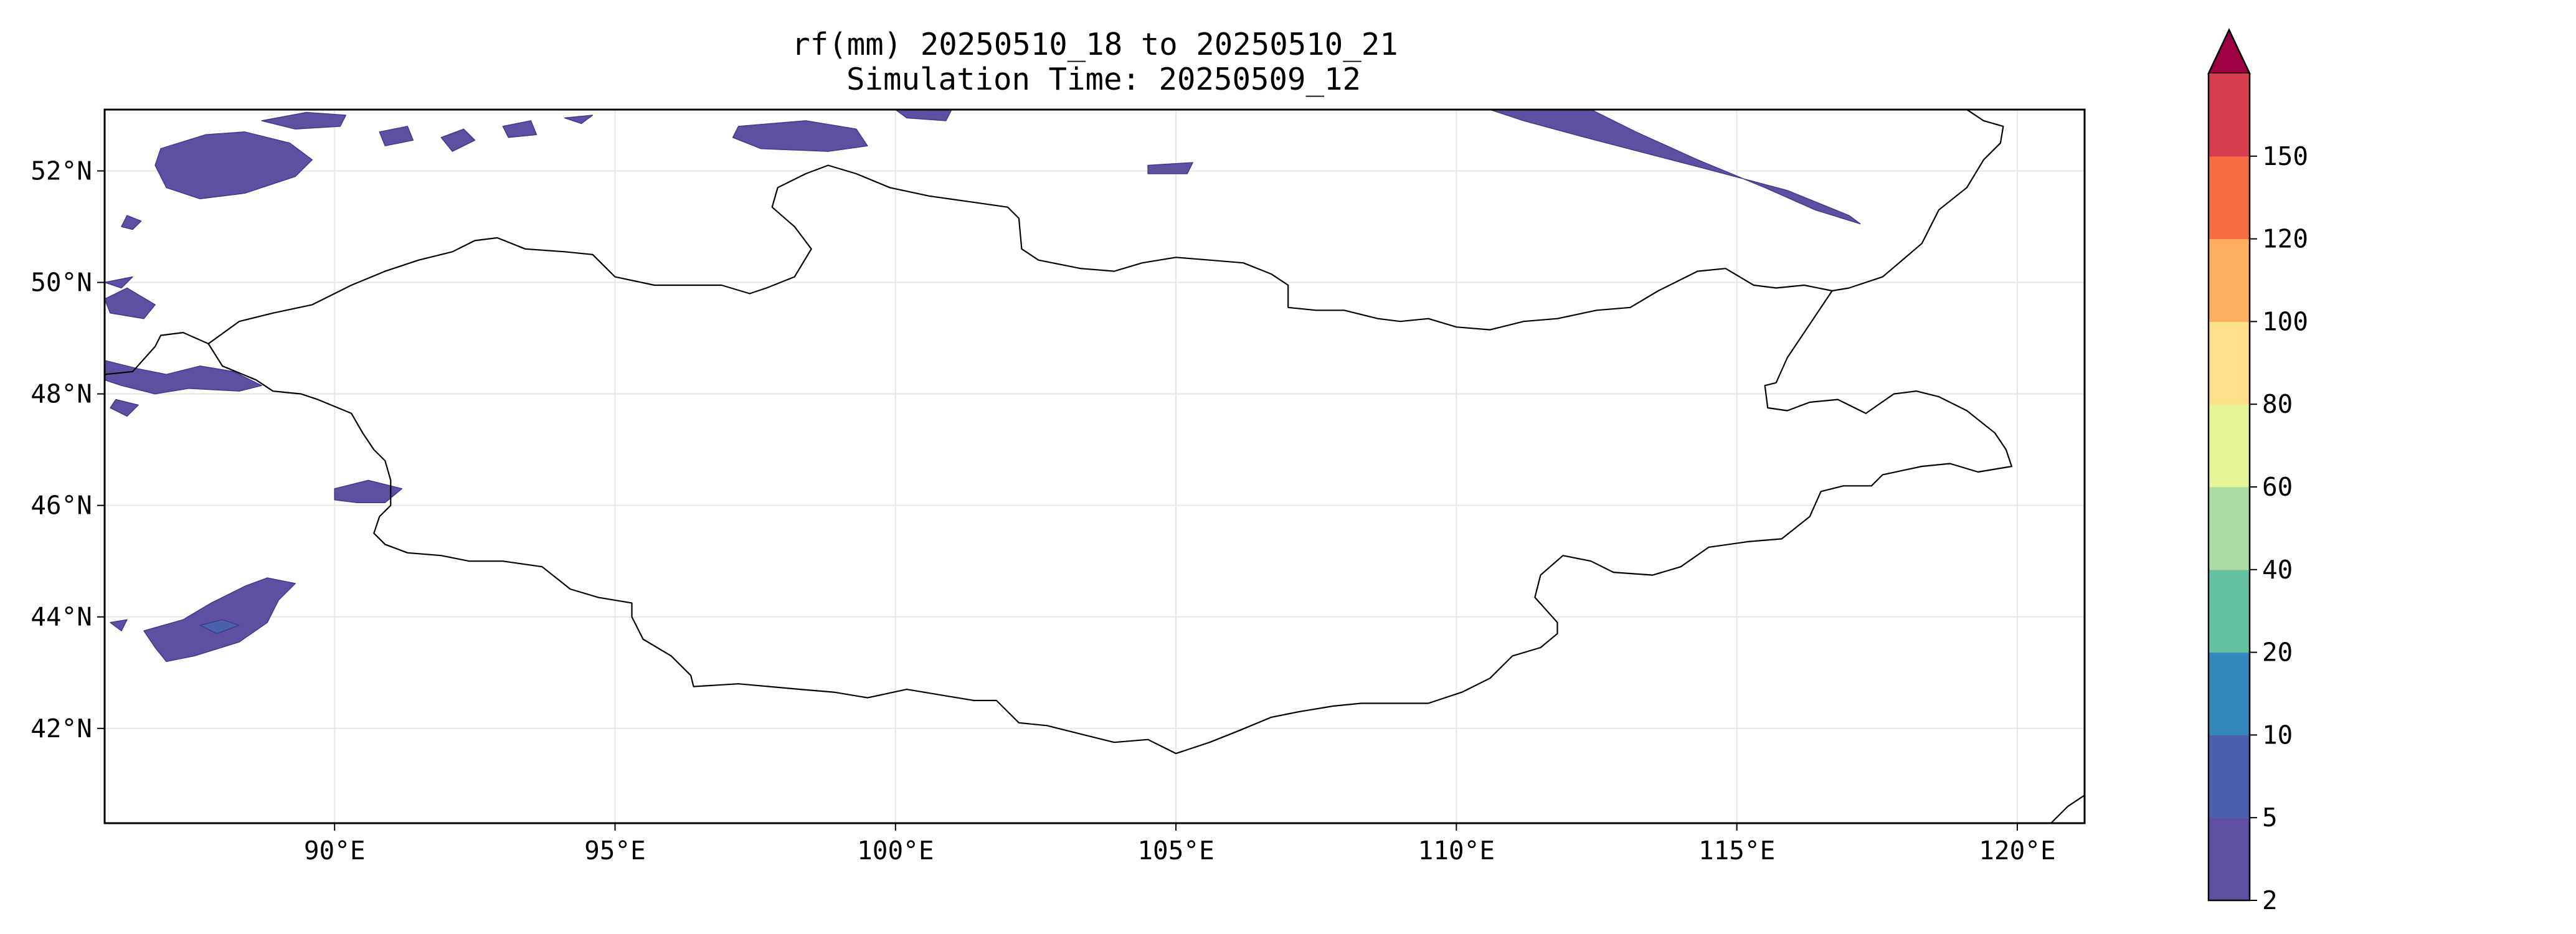 This screenshot has height=934, width=2576. I want to click on lon-tick-label: 90°E, so click(335, 851).